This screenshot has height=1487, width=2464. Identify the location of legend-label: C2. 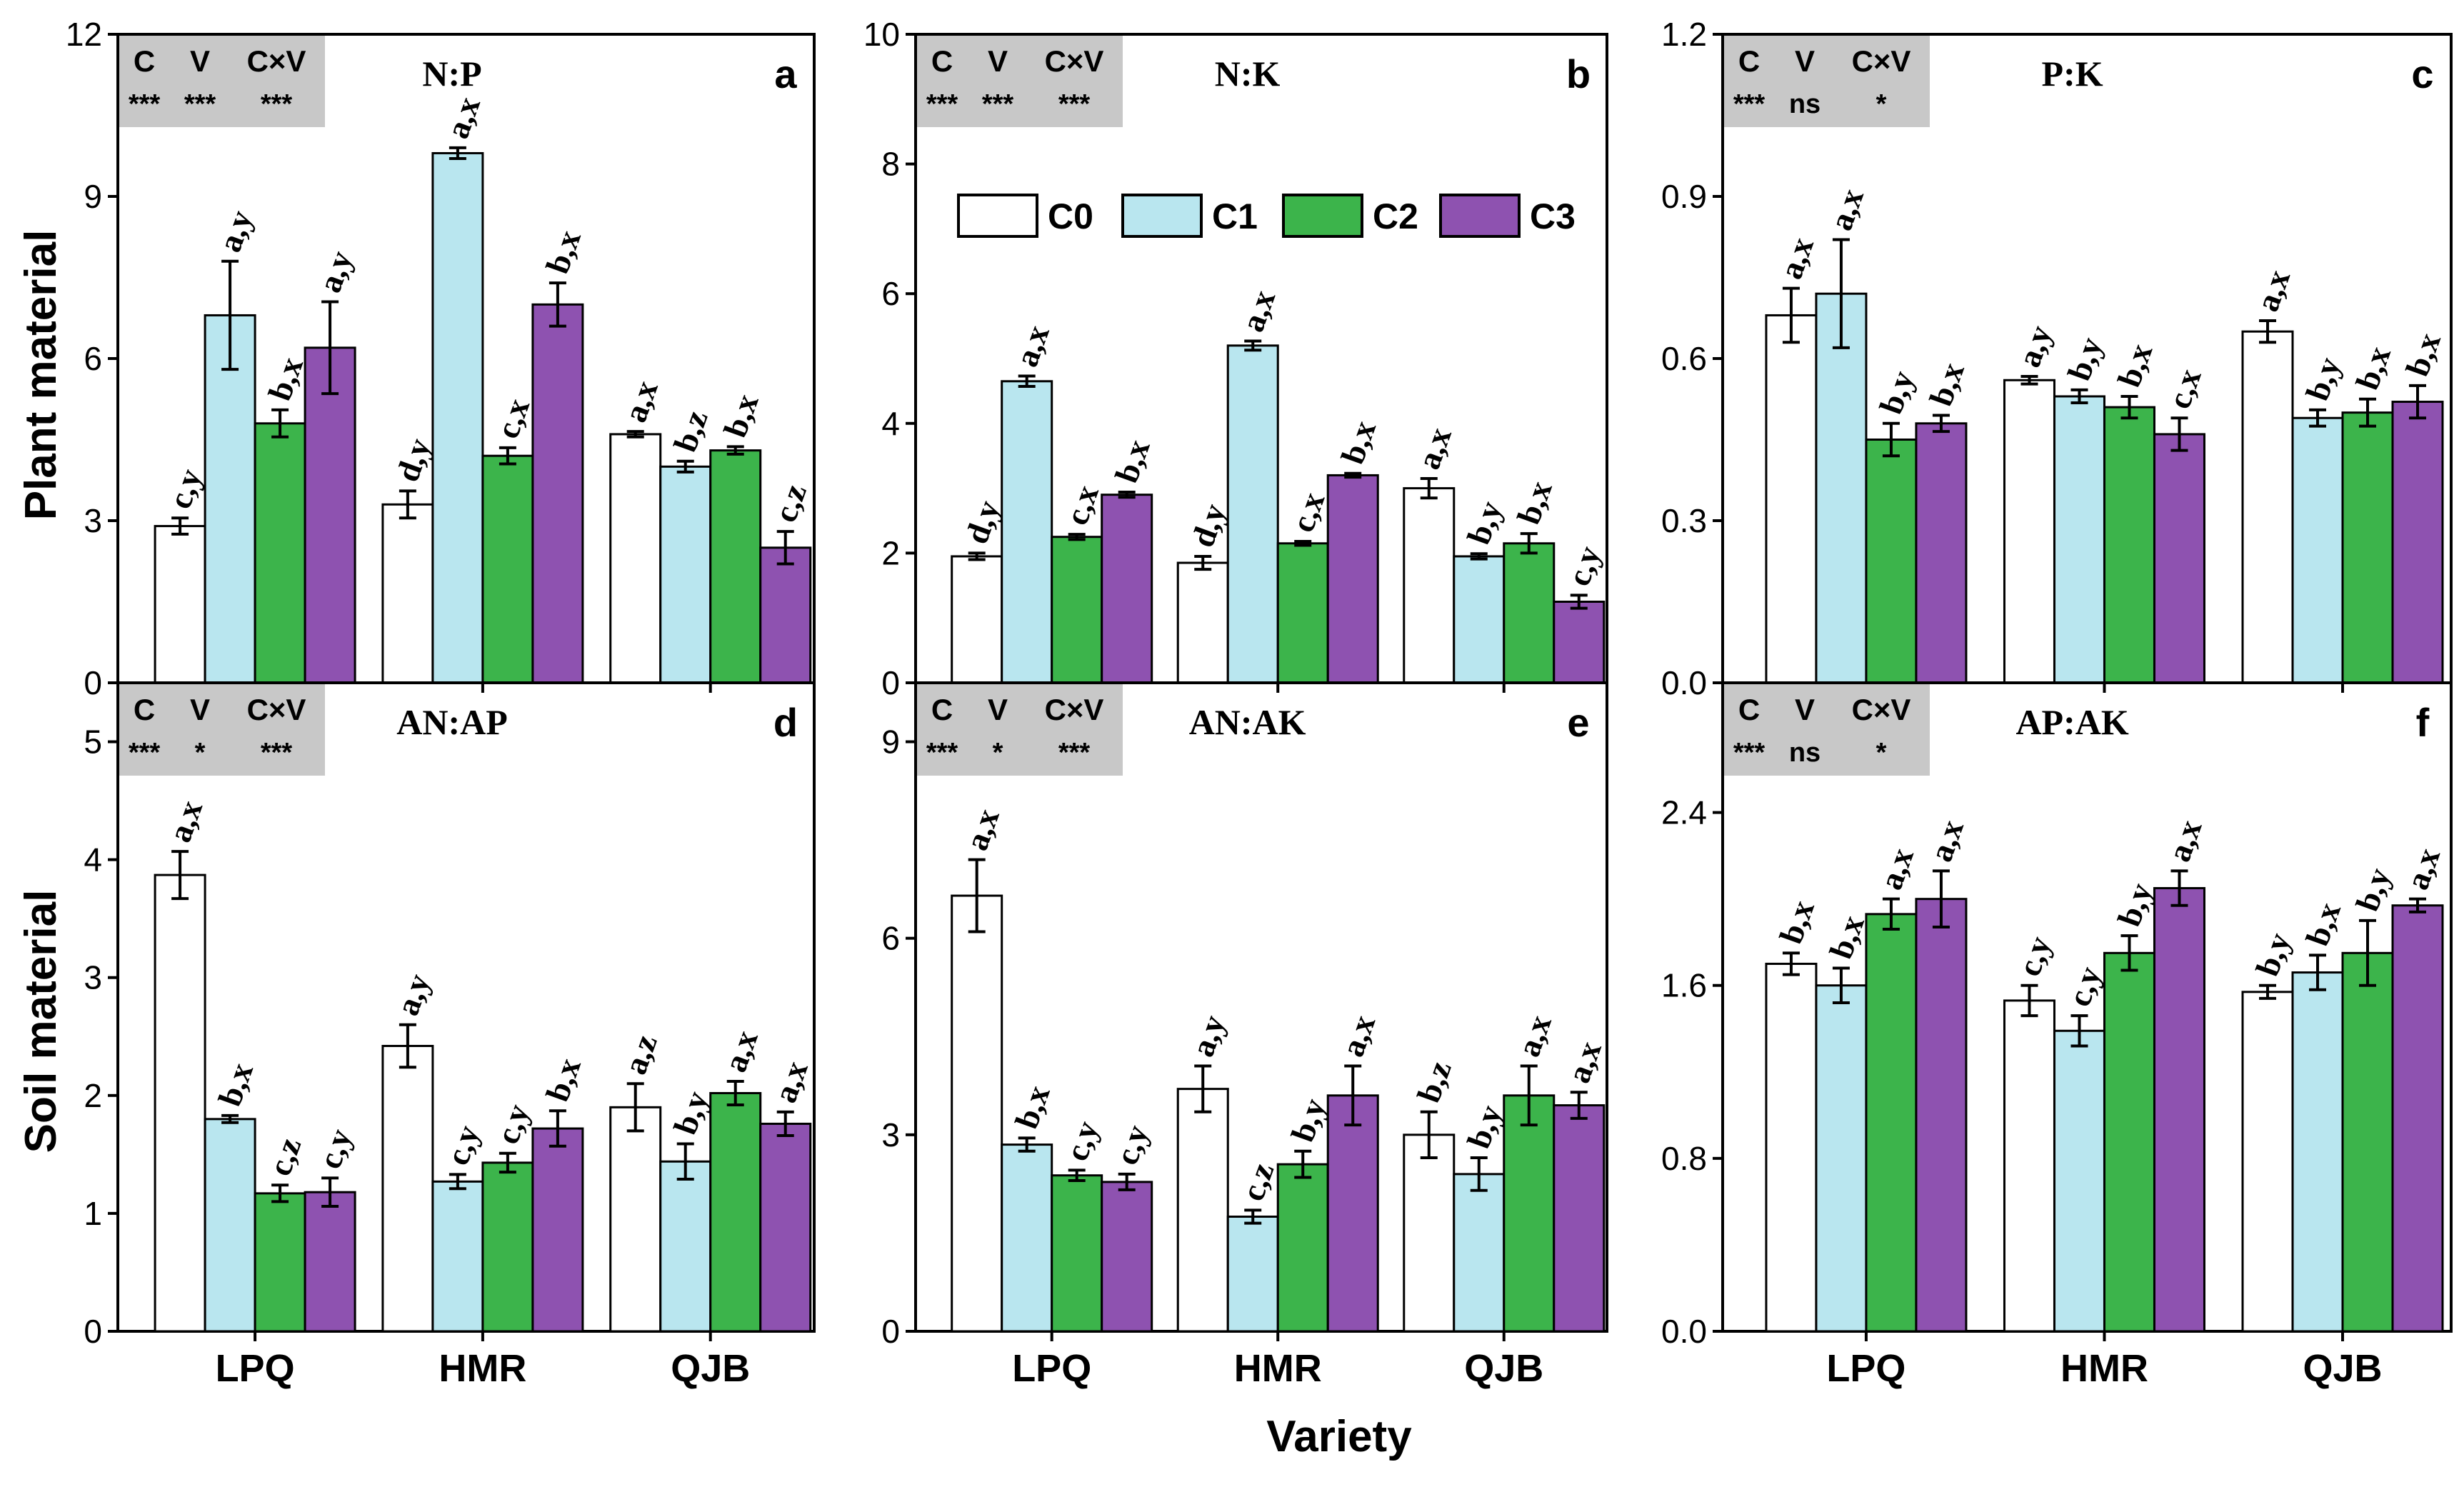
(1395, 216).